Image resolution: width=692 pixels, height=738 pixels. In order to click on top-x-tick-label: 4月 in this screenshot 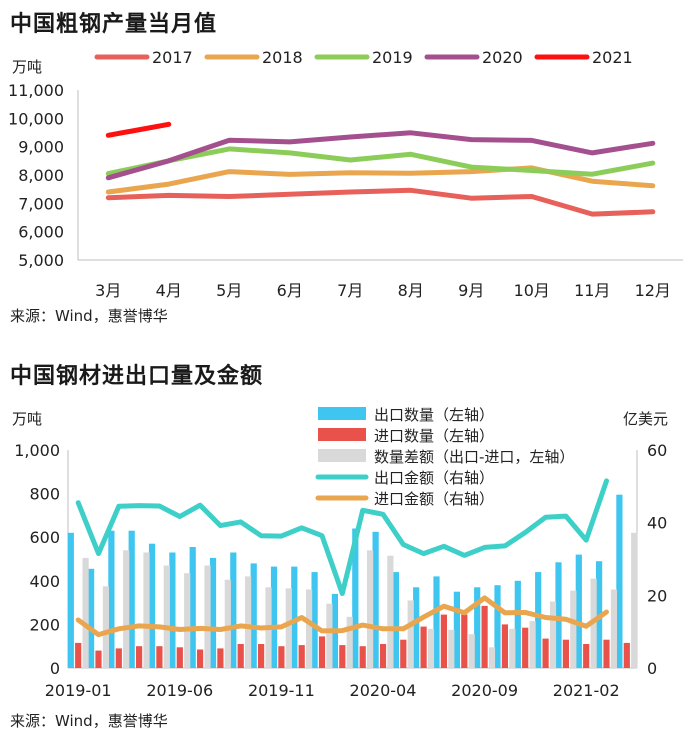, I will do `click(169, 290)`.